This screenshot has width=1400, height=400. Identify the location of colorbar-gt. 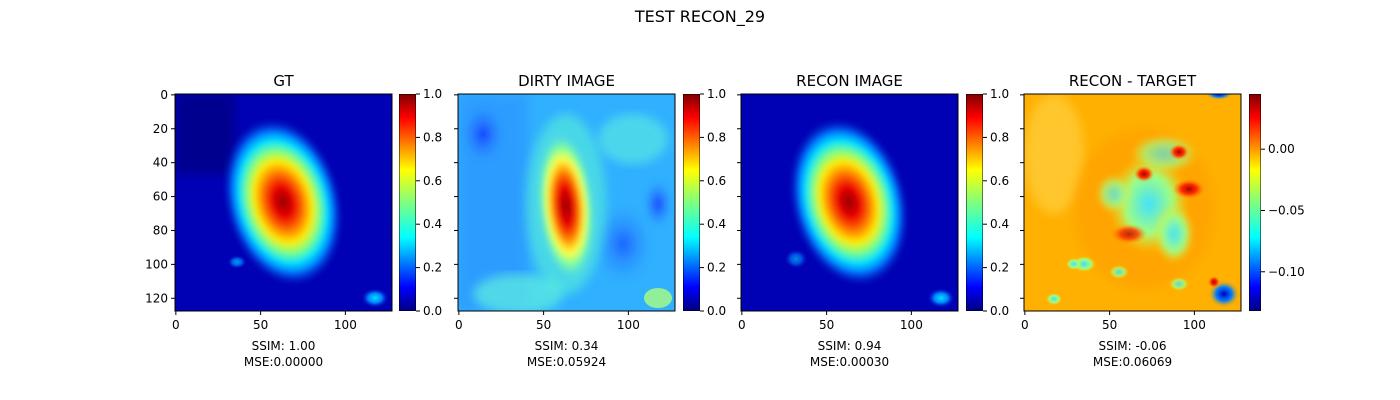
(407, 202).